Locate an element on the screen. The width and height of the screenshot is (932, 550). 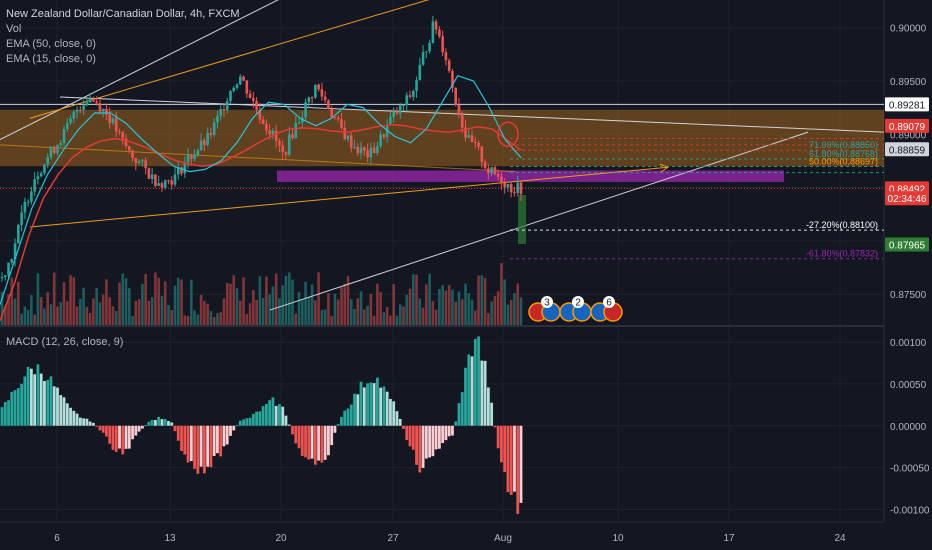
event-icon: 6 is located at coordinates (606, 309).